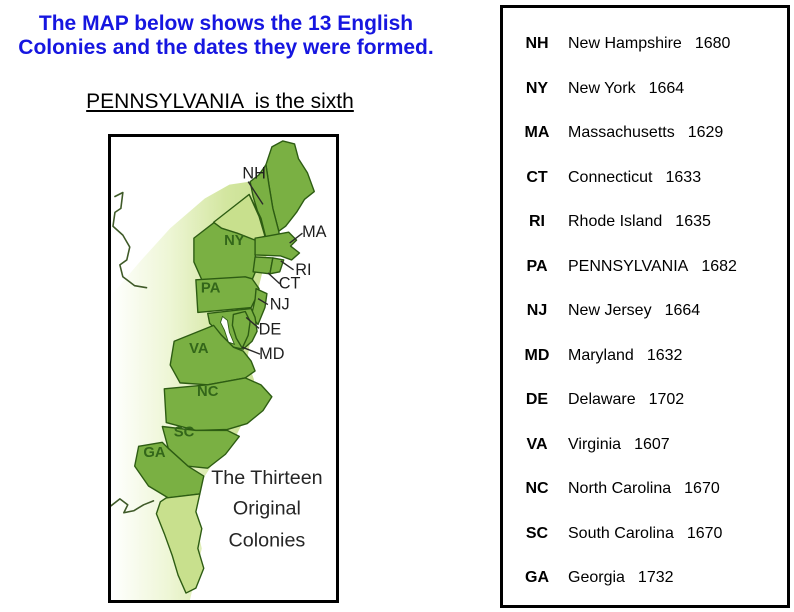 The width and height of the screenshot is (794, 612). I want to click on colony-abbr: MA, so click(537, 133).